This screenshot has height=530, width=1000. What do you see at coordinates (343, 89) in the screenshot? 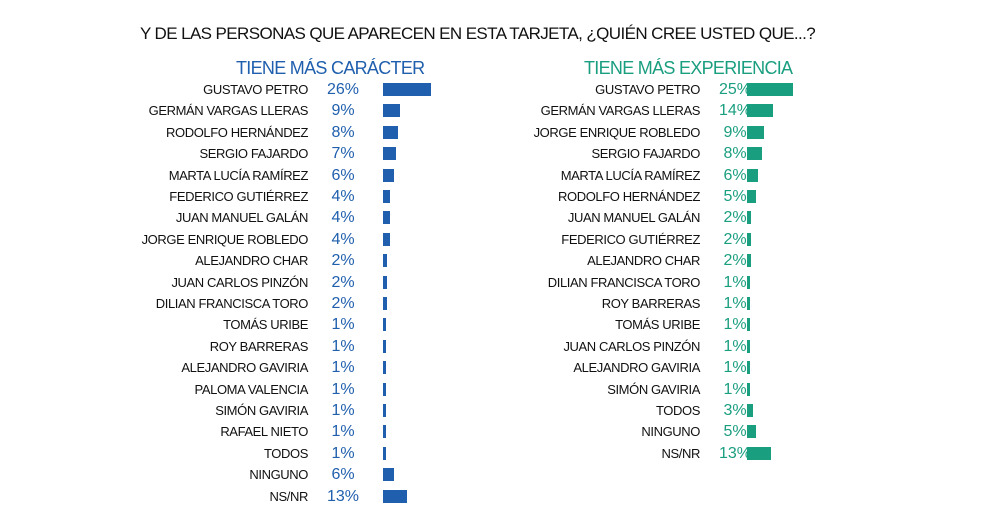
I see `data-label: 26%` at bounding box center [343, 89].